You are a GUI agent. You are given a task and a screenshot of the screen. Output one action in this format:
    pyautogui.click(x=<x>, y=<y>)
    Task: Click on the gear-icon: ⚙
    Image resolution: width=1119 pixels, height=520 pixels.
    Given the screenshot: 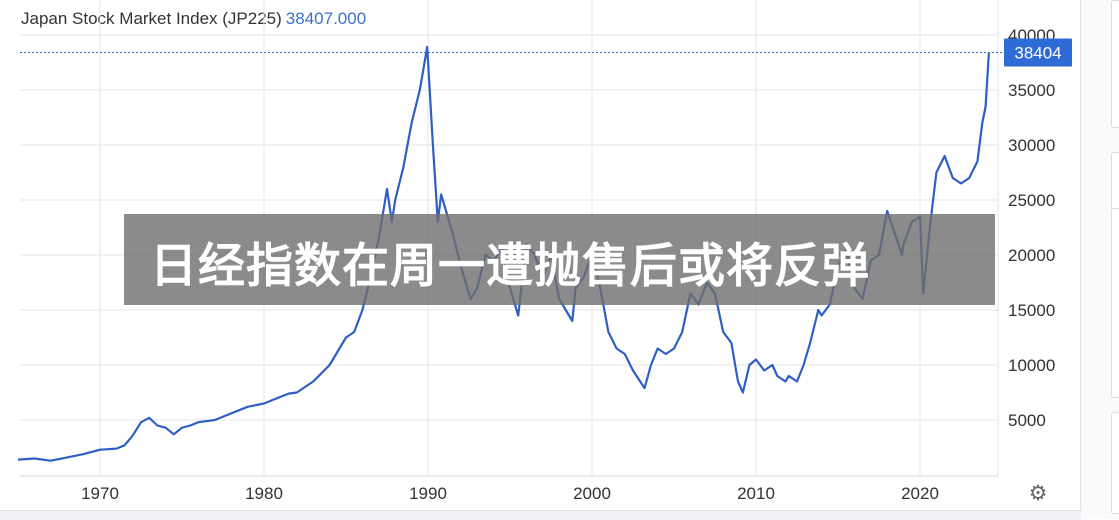 What is the action you would take?
    pyautogui.click(x=1038, y=493)
    